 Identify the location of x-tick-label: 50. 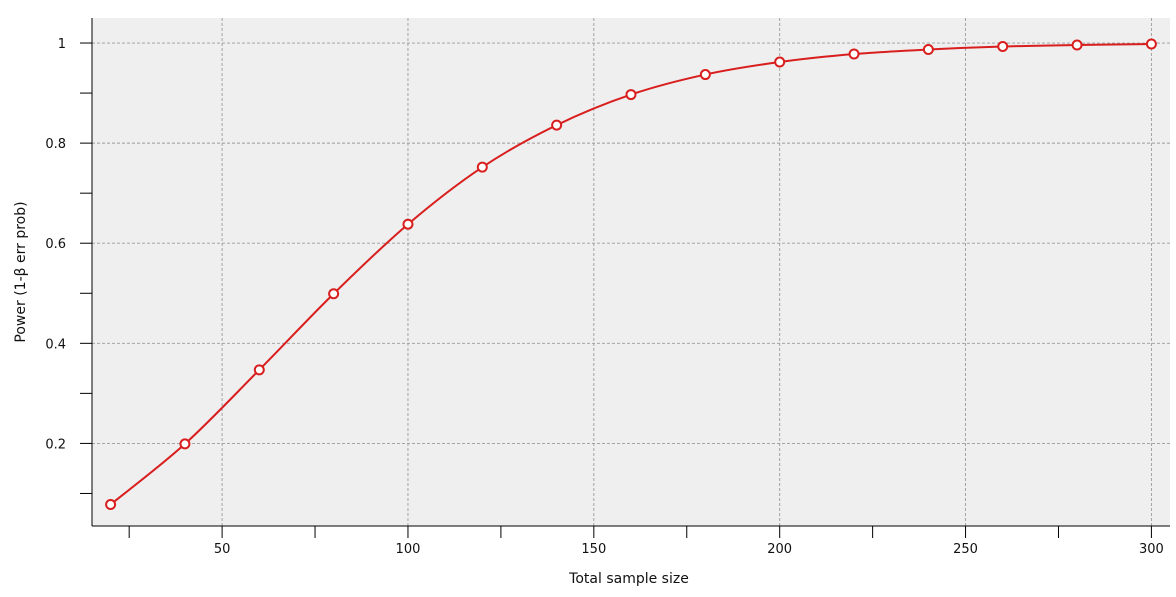
(222, 549).